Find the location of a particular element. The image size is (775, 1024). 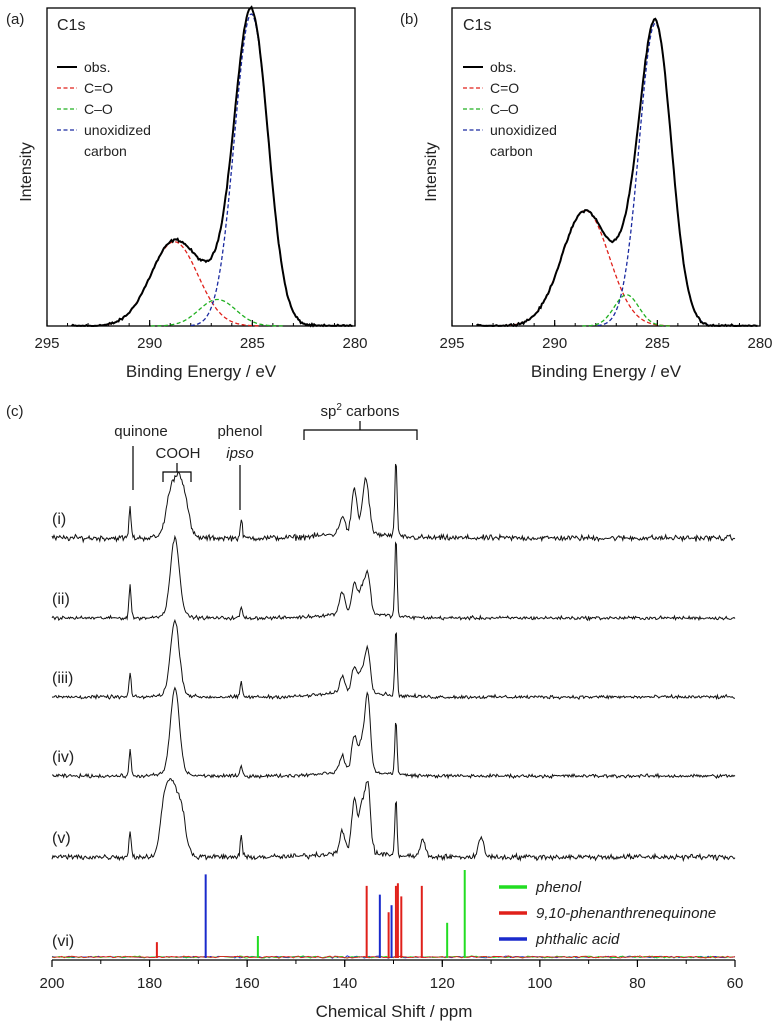

trace-label: (iii) is located at coordinates (62, 678).